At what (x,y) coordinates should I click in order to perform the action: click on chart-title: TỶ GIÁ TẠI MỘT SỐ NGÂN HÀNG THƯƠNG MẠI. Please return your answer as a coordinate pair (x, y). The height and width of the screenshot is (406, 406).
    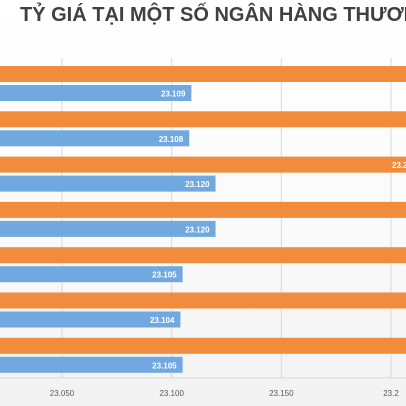
    Looking at the image, I should click on (213, 15).